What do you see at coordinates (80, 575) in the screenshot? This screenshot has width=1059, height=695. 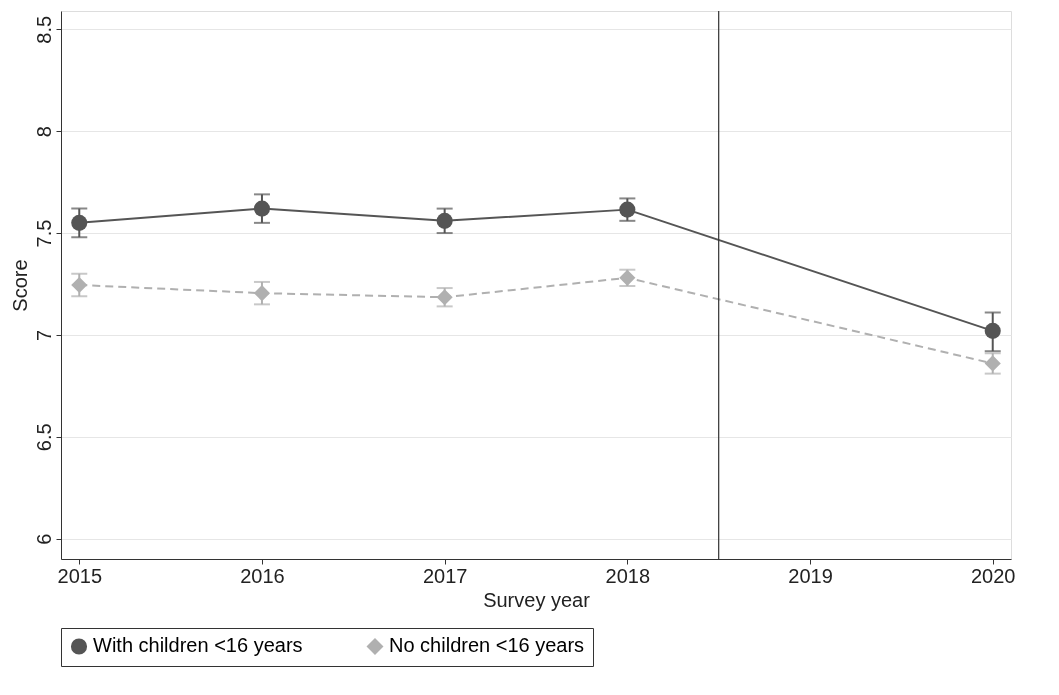 I see `x-tick-label: 2015` at bounding box center [80, 575].